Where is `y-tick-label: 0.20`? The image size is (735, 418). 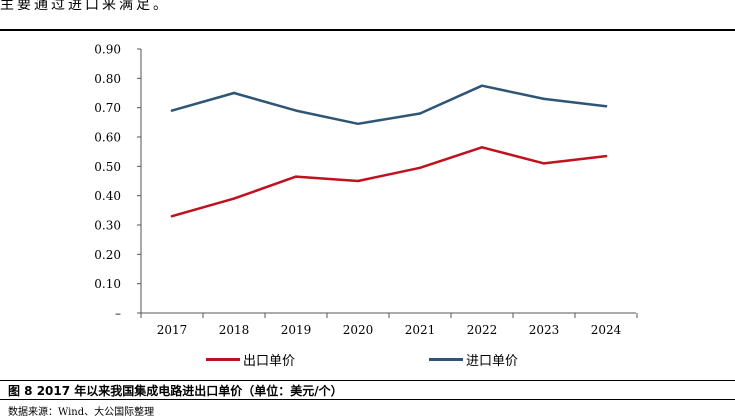
y-tick-label: 0.20 is located at coordinates (107, 255).